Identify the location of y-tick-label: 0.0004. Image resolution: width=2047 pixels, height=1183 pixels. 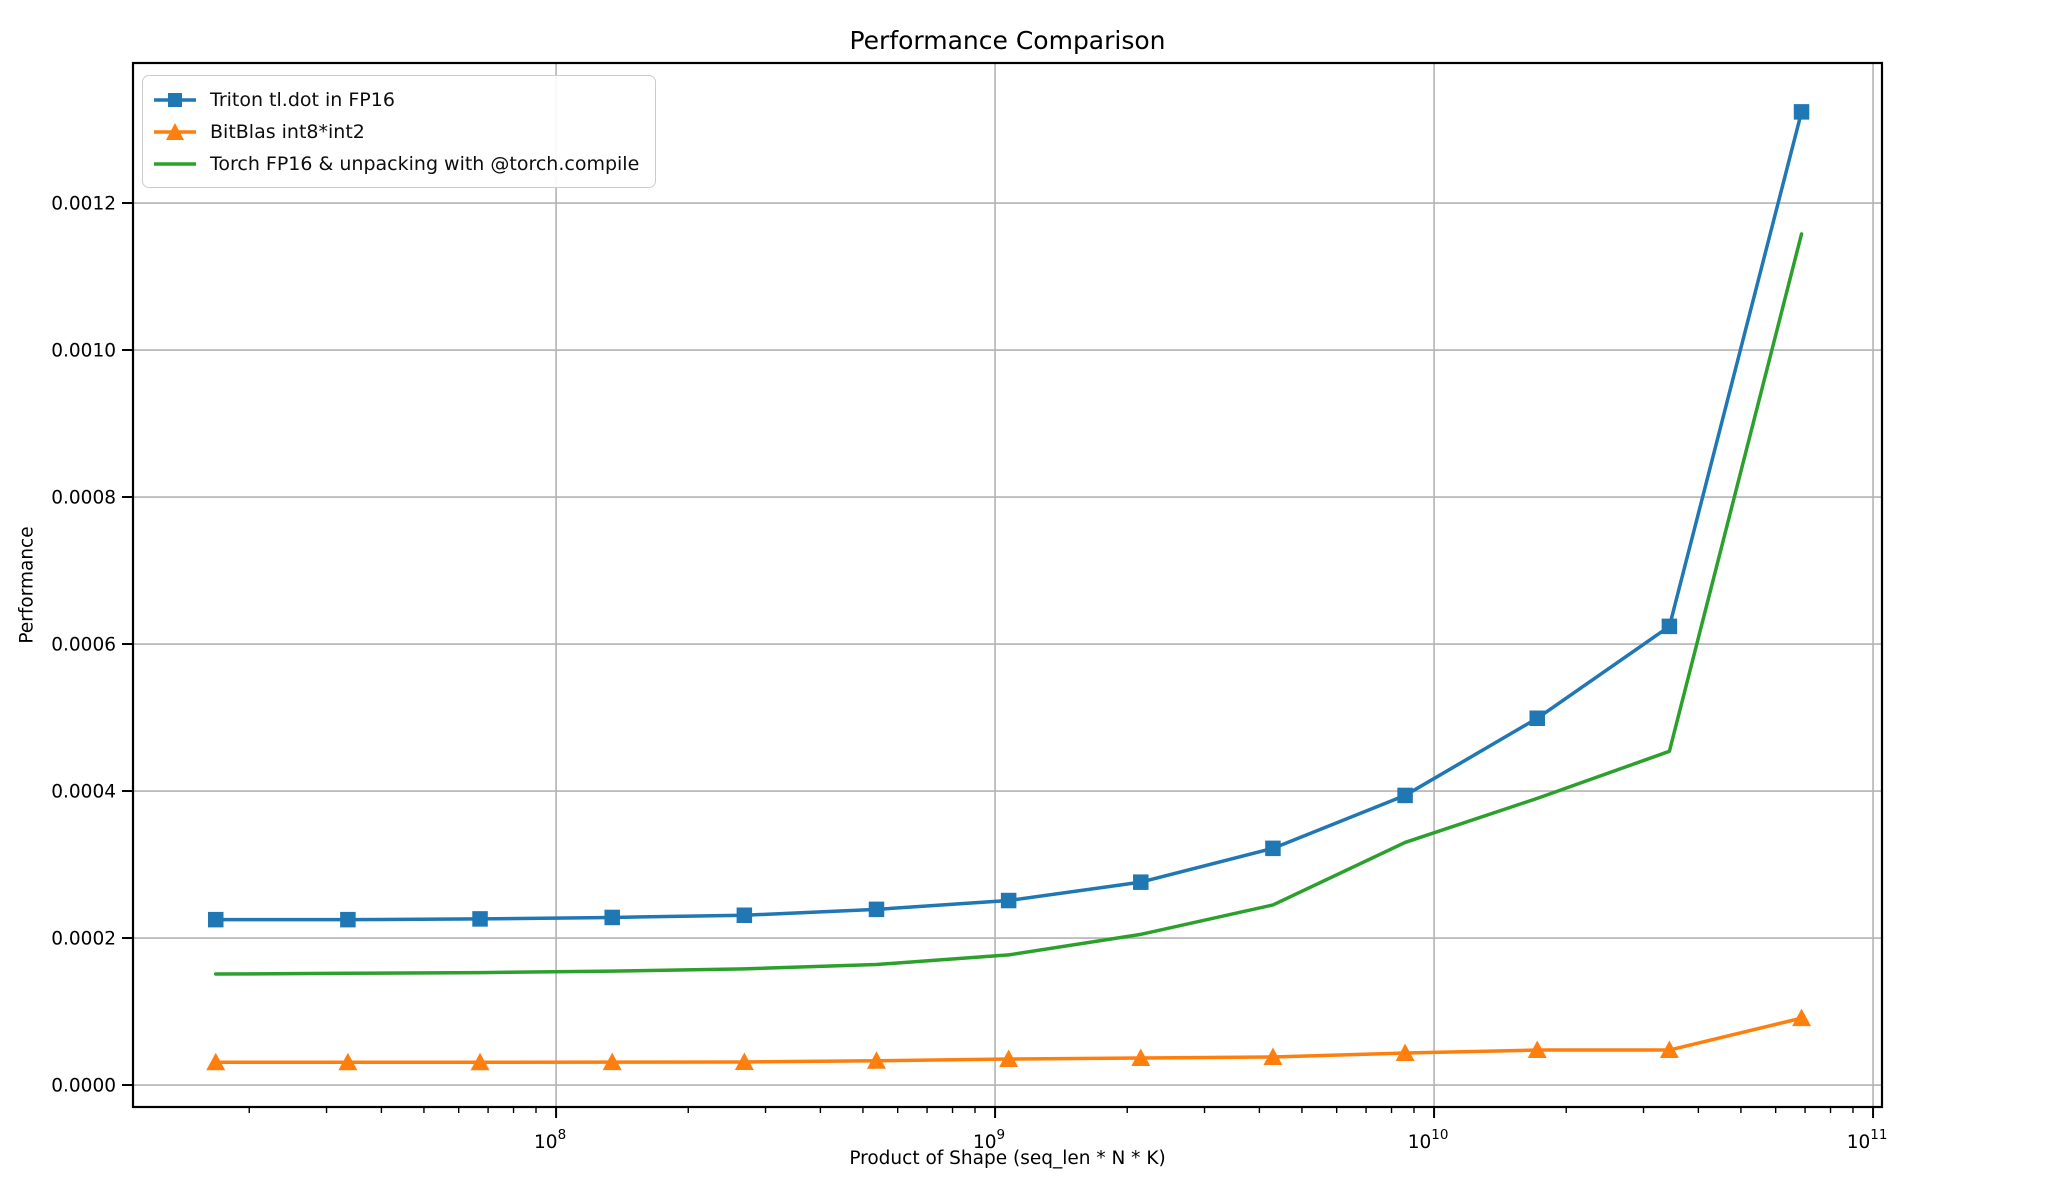
(83, 792).